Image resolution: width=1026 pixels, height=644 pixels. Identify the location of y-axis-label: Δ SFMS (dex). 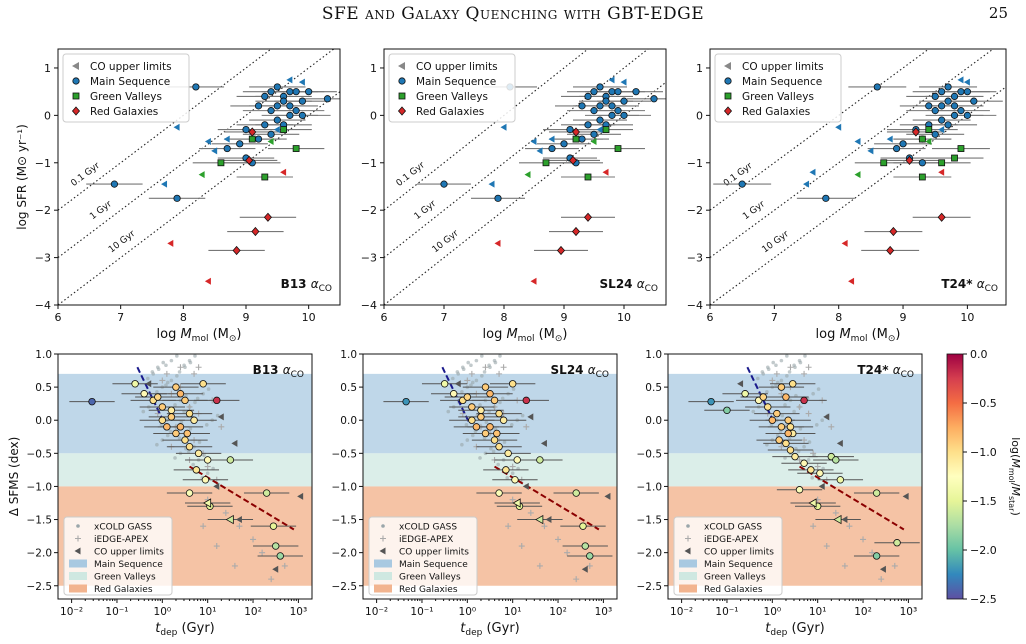
(14, 477).